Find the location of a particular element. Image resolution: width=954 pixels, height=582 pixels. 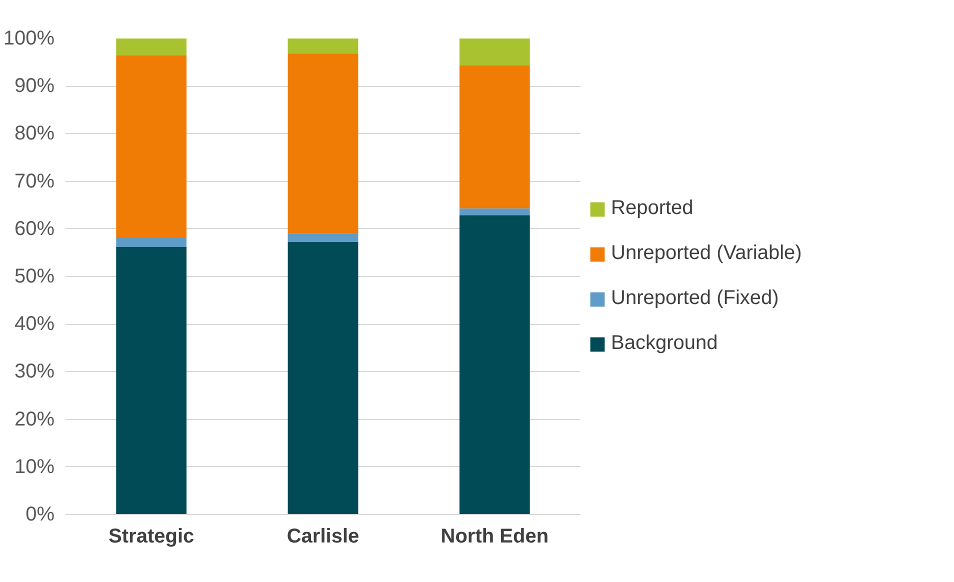

y-tick-label: 40% is located at coordinates (34, 324).